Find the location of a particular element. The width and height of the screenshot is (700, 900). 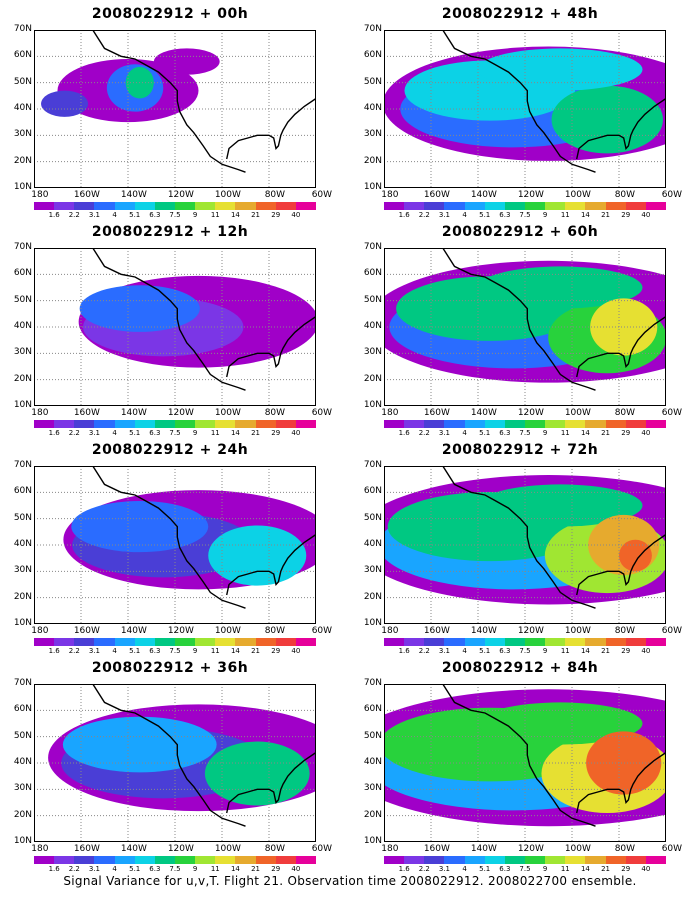

colorbar-label: 14 is located at coordinates (235, 433).